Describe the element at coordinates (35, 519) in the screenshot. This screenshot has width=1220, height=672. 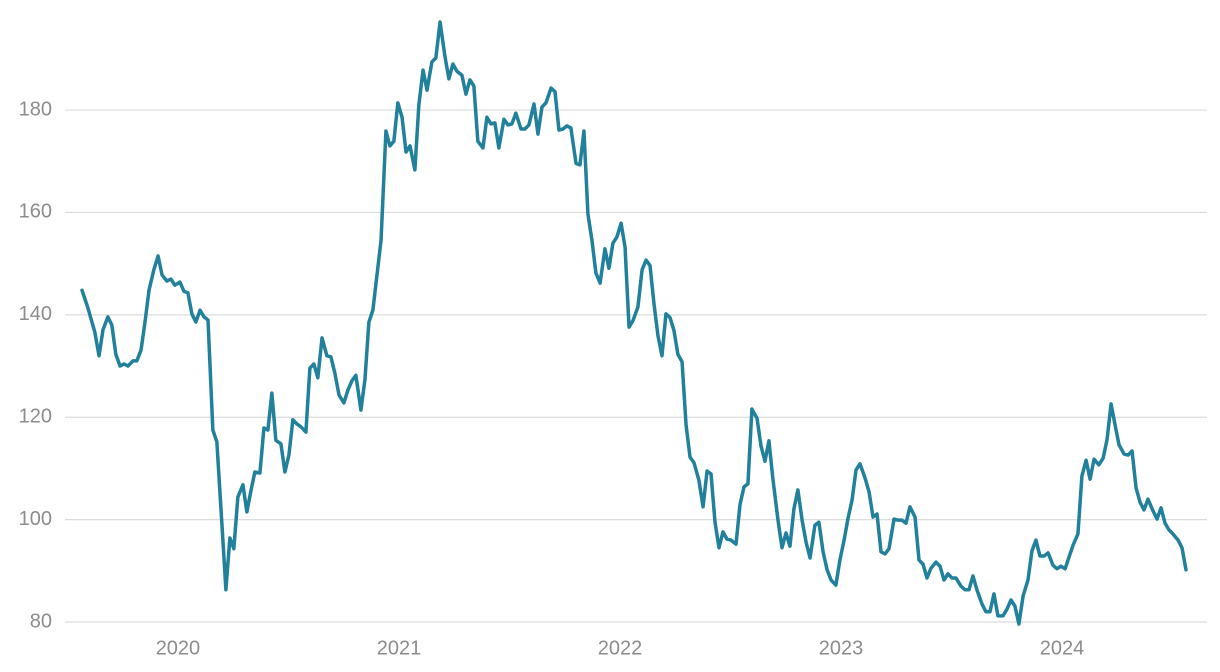
I see `y-tick-label: 100` at that location.